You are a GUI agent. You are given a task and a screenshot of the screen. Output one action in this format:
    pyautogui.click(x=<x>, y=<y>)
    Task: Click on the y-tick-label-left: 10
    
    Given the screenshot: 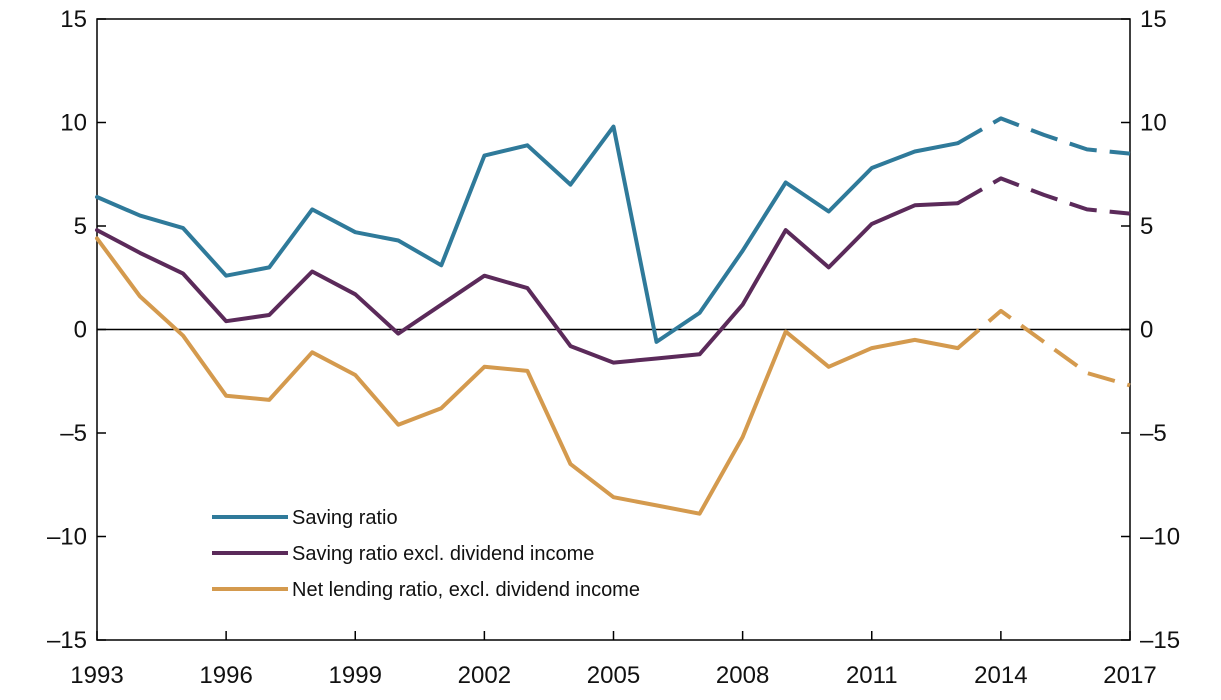 What is the action you would take?
    pyautogui.click(x=73, y=123)
    